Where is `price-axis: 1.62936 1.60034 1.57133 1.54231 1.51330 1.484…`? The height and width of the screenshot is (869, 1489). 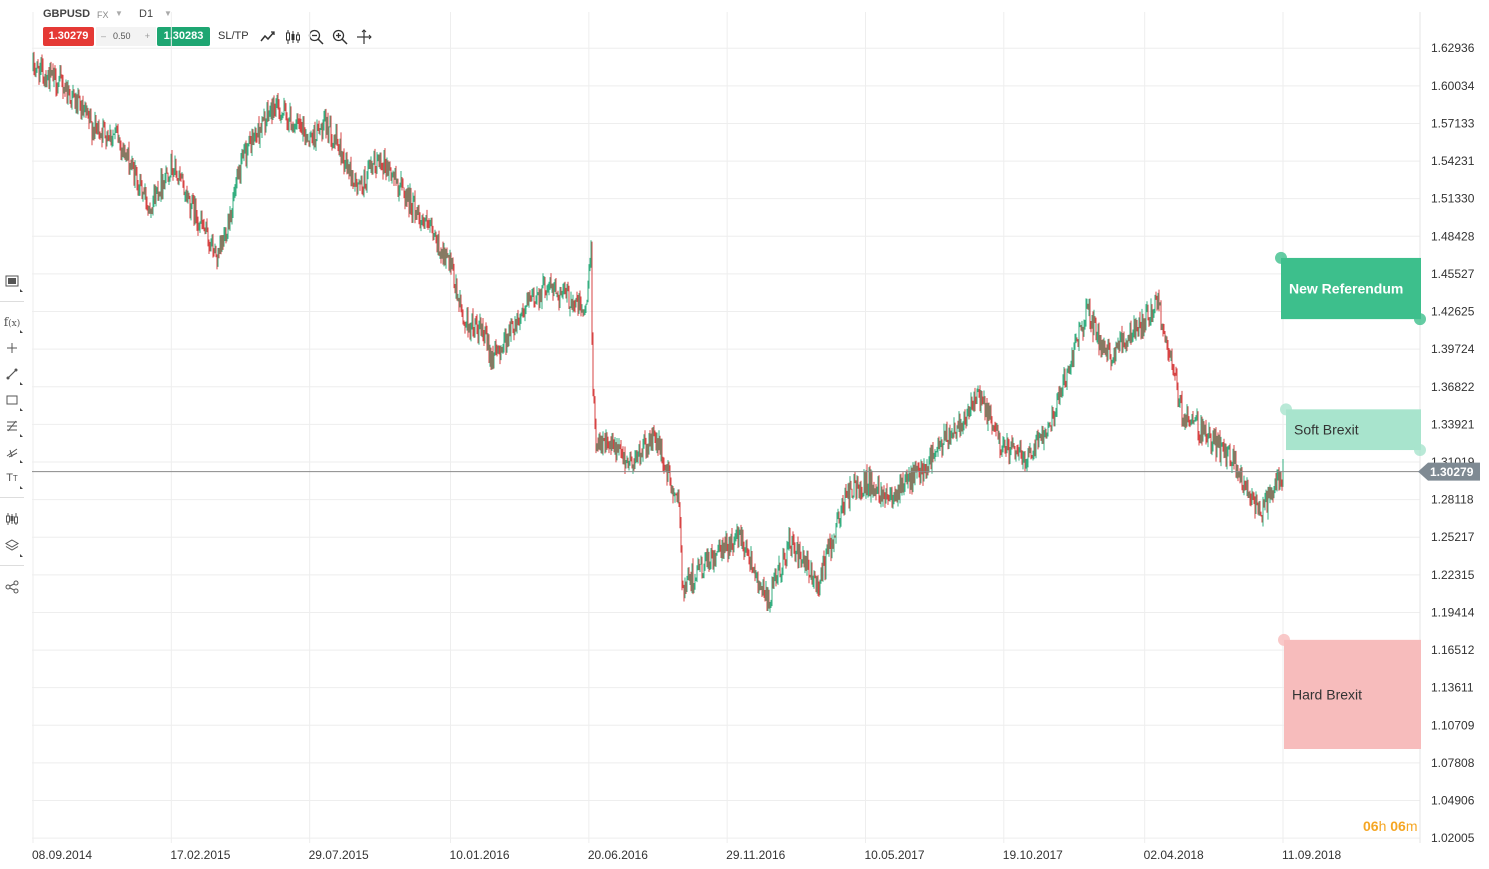 price-axis: 1.62936 1.60034 1.57133 1.54231 1.51330 1.484… is located at coordinates (1453, 443).